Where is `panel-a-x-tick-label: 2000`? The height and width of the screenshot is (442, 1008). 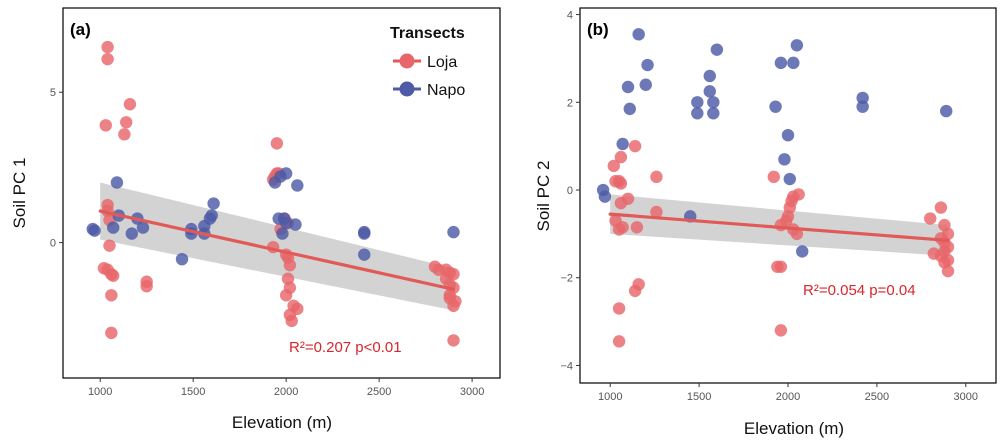
panel-a-x-tick-label: 2000 is located at coordinates (286, 392).